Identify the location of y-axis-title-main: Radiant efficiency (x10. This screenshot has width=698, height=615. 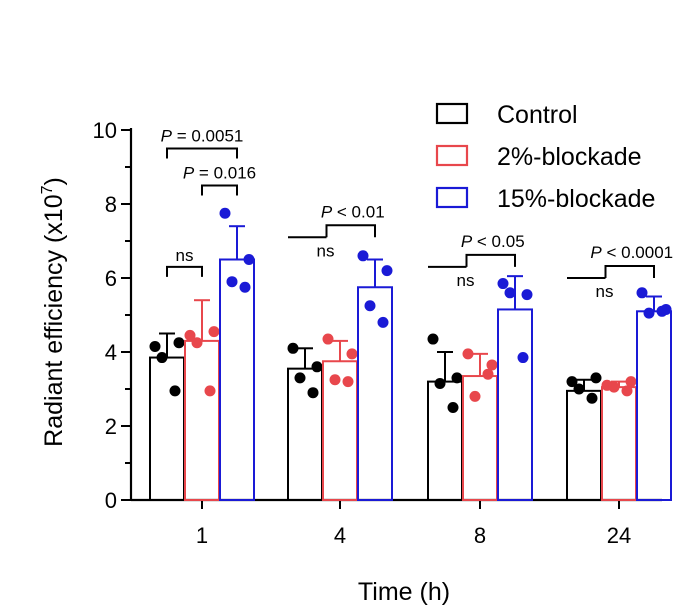
(54, 320).